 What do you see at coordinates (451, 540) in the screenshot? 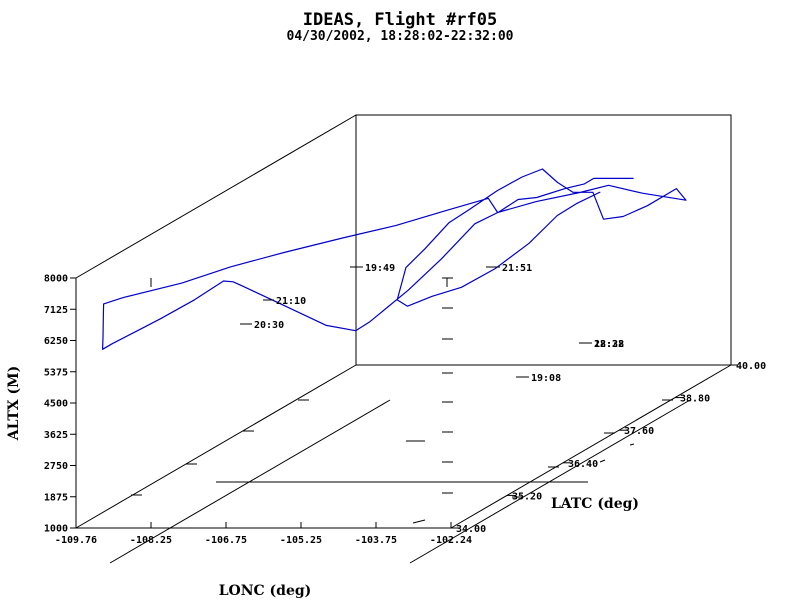
I see `x-tick-label: -102.24` at bounding box center [451, 540].